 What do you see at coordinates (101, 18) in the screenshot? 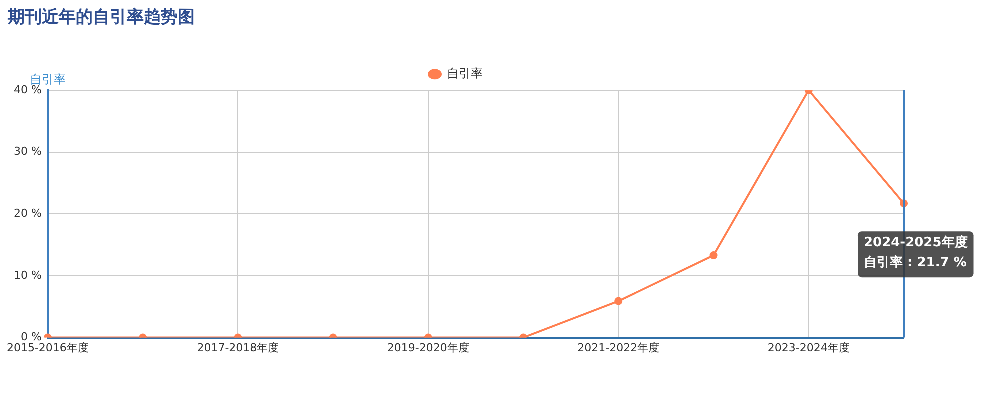
I see `chart-title: 期刊近年的自引率趋势图` at bounding box center [101, 18].